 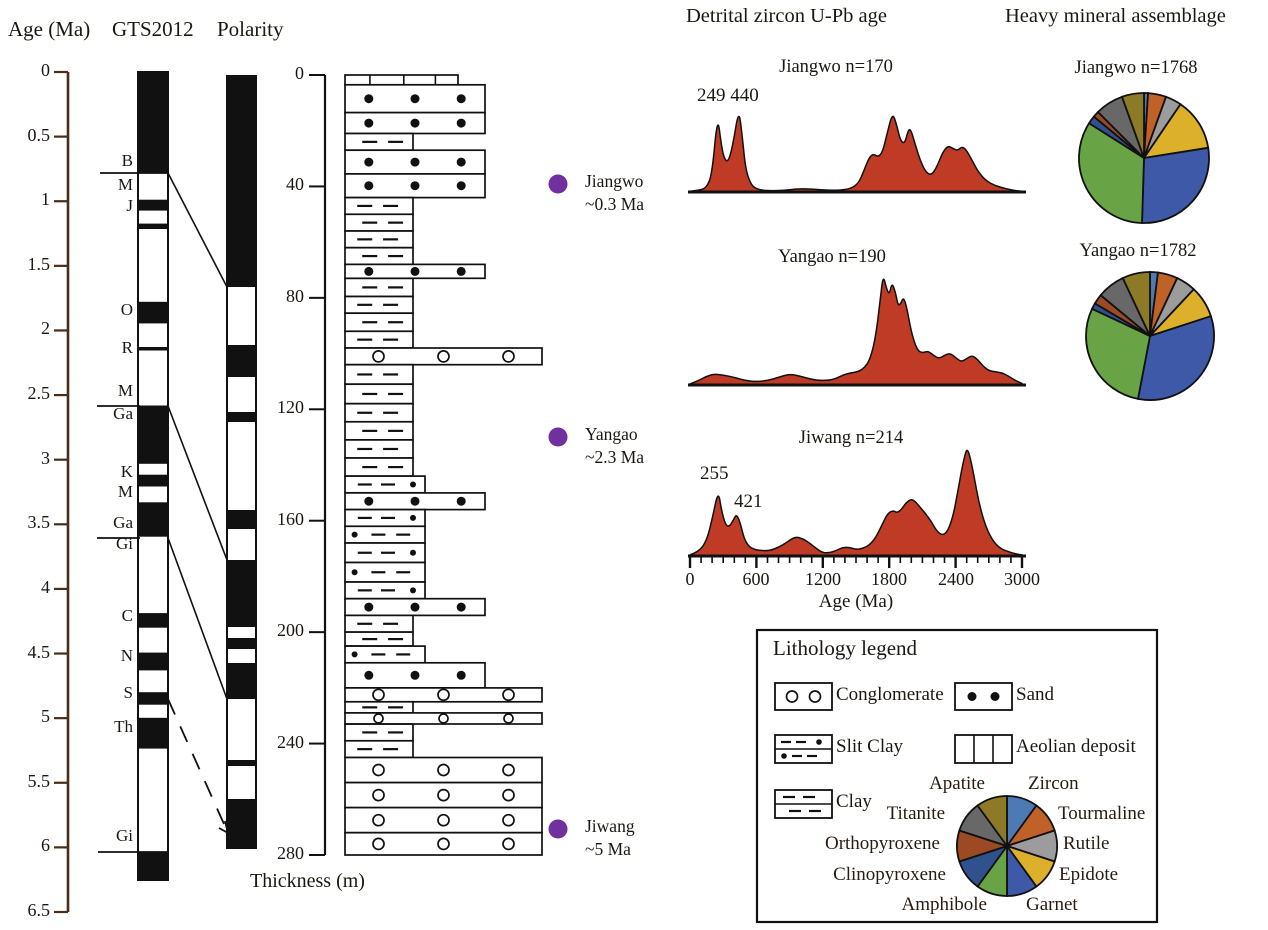 I want to click on sample-dot-jiwang, so click(x=558, y=829).